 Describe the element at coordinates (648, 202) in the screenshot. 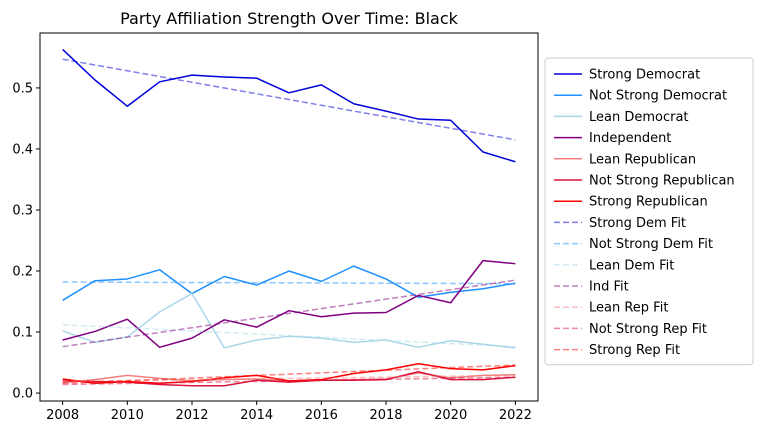

I see `legend-label: Strong Republican` at that location.